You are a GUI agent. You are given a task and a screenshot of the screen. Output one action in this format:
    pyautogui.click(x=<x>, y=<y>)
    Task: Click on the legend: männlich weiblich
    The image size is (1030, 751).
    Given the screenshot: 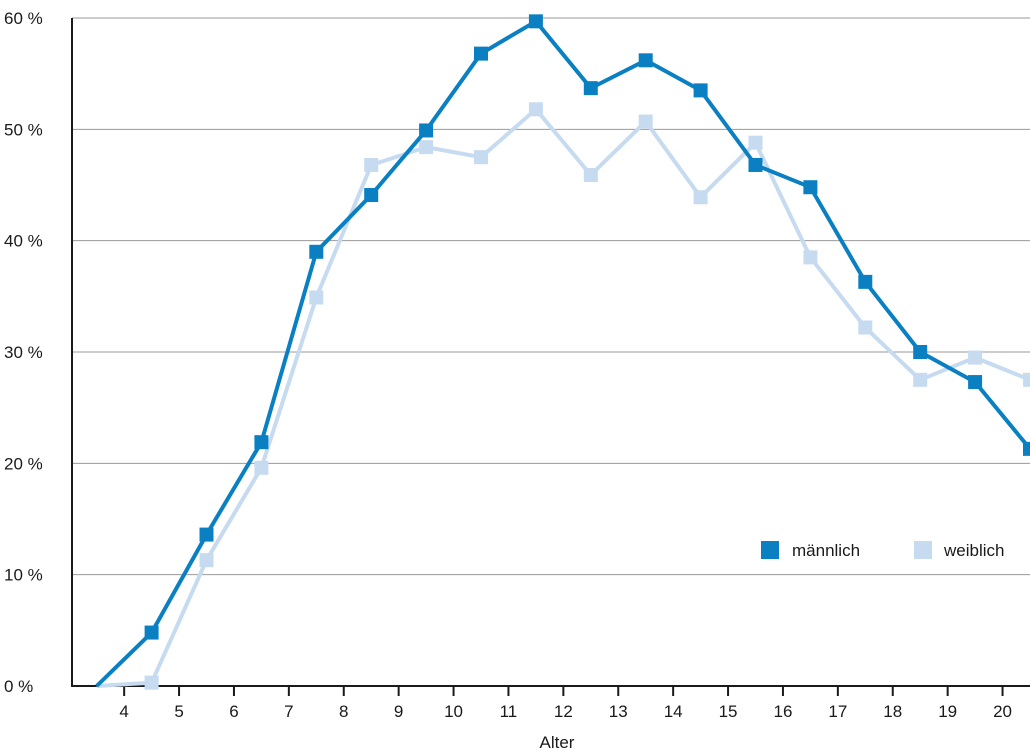 What is the action you would take?
    pyautogui.click(x=882, y=550)
    